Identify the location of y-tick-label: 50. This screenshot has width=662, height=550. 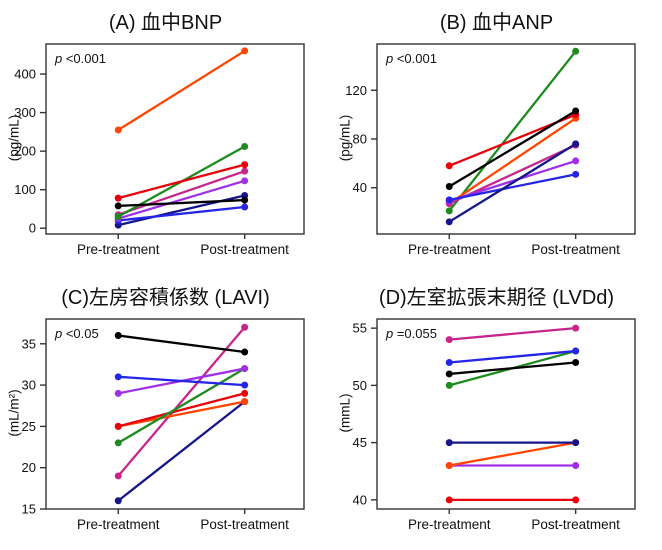
(360, 385).